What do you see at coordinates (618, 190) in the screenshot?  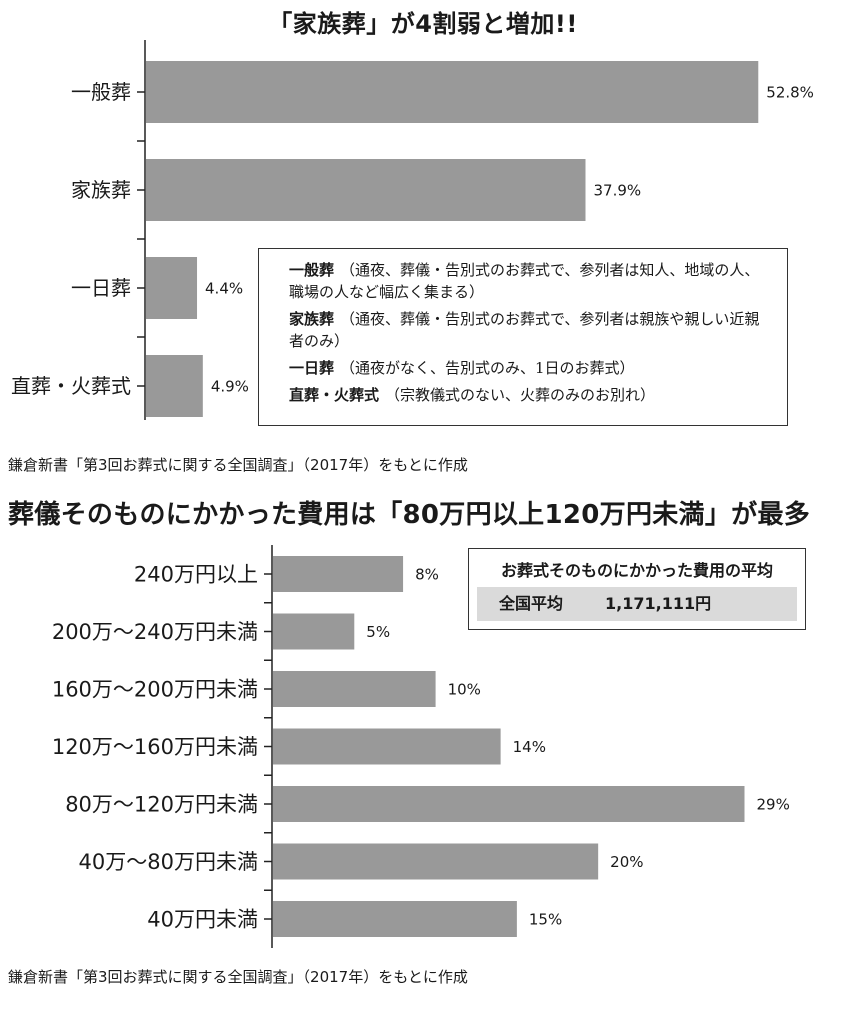 I see `value-label: 37.9%` at bounding box center [618, 190].